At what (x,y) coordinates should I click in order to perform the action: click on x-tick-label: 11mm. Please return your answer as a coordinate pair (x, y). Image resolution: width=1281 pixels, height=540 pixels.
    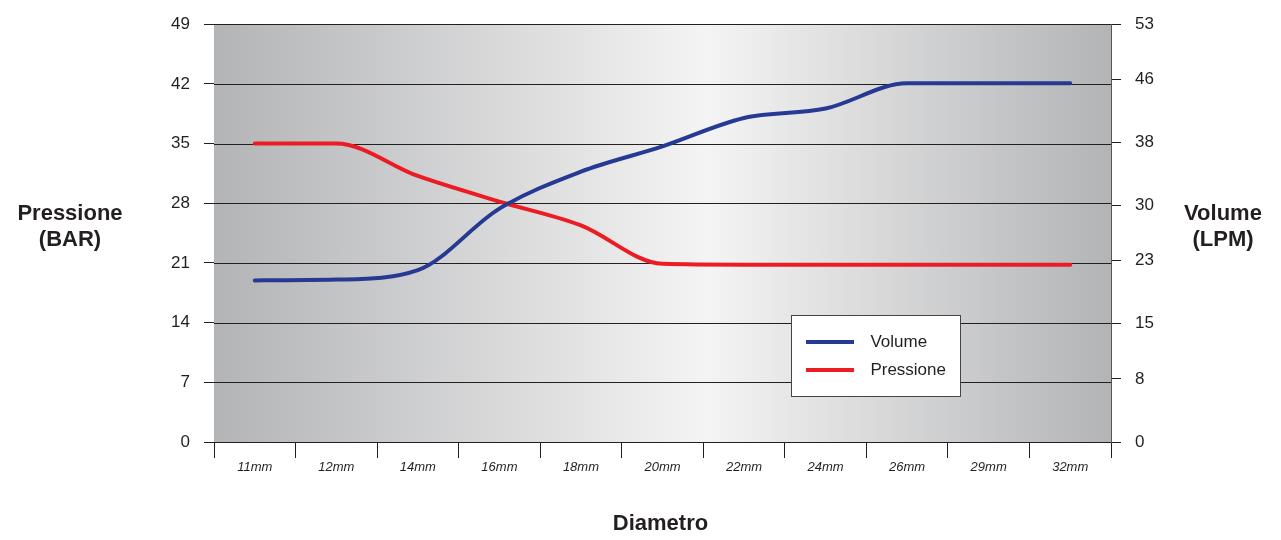
    Looking at the image, I should click on (255, 467).